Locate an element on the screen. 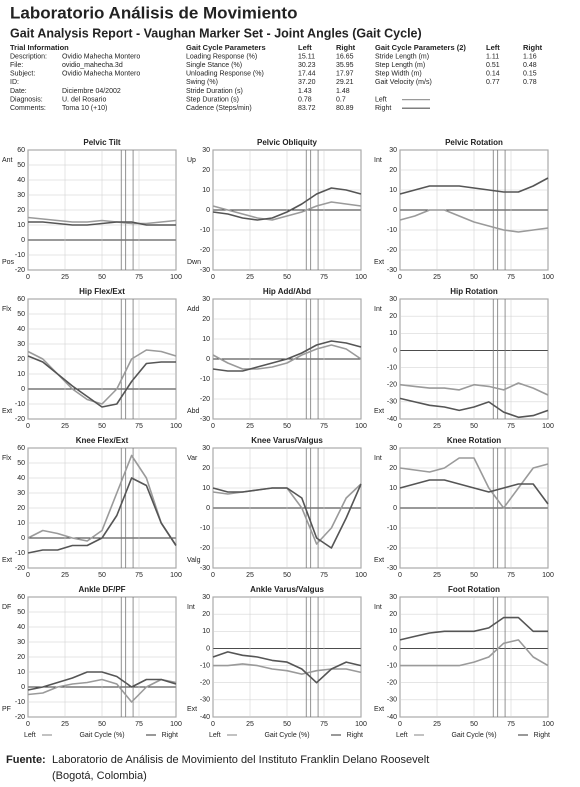 The width and height of the screenshot is (580, 787). chart-title: Hip Add/Abd is located at coordinates (287, 291).